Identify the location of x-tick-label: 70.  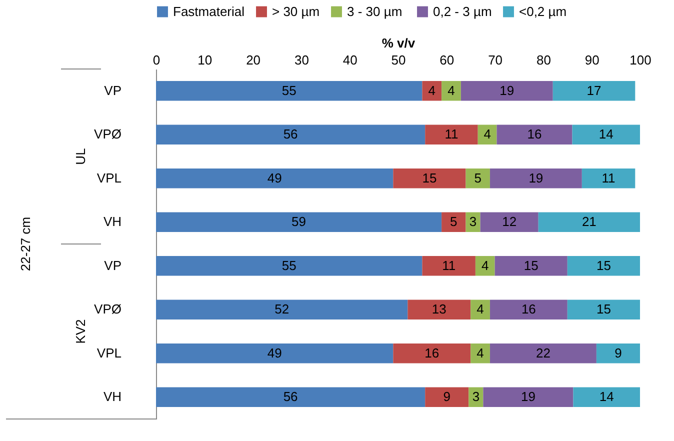
(495, 60).